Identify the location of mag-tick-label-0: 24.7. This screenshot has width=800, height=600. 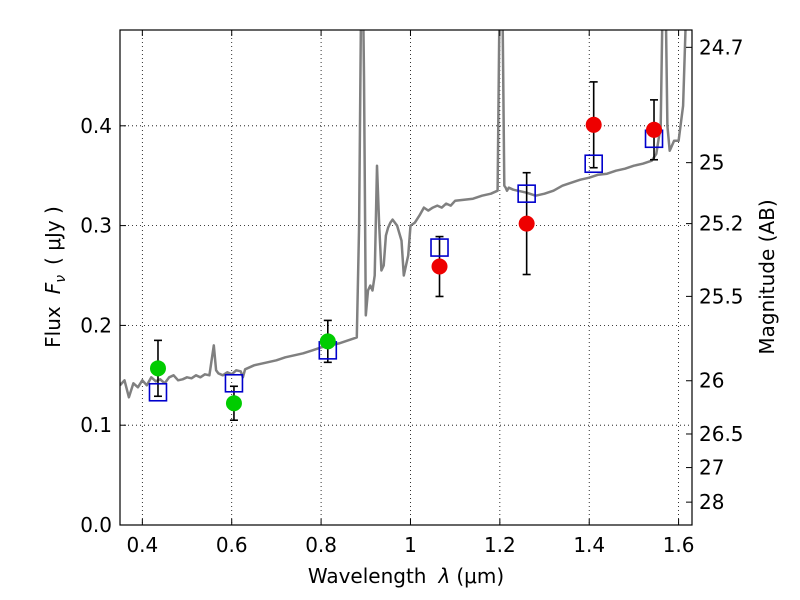
(721, 47).